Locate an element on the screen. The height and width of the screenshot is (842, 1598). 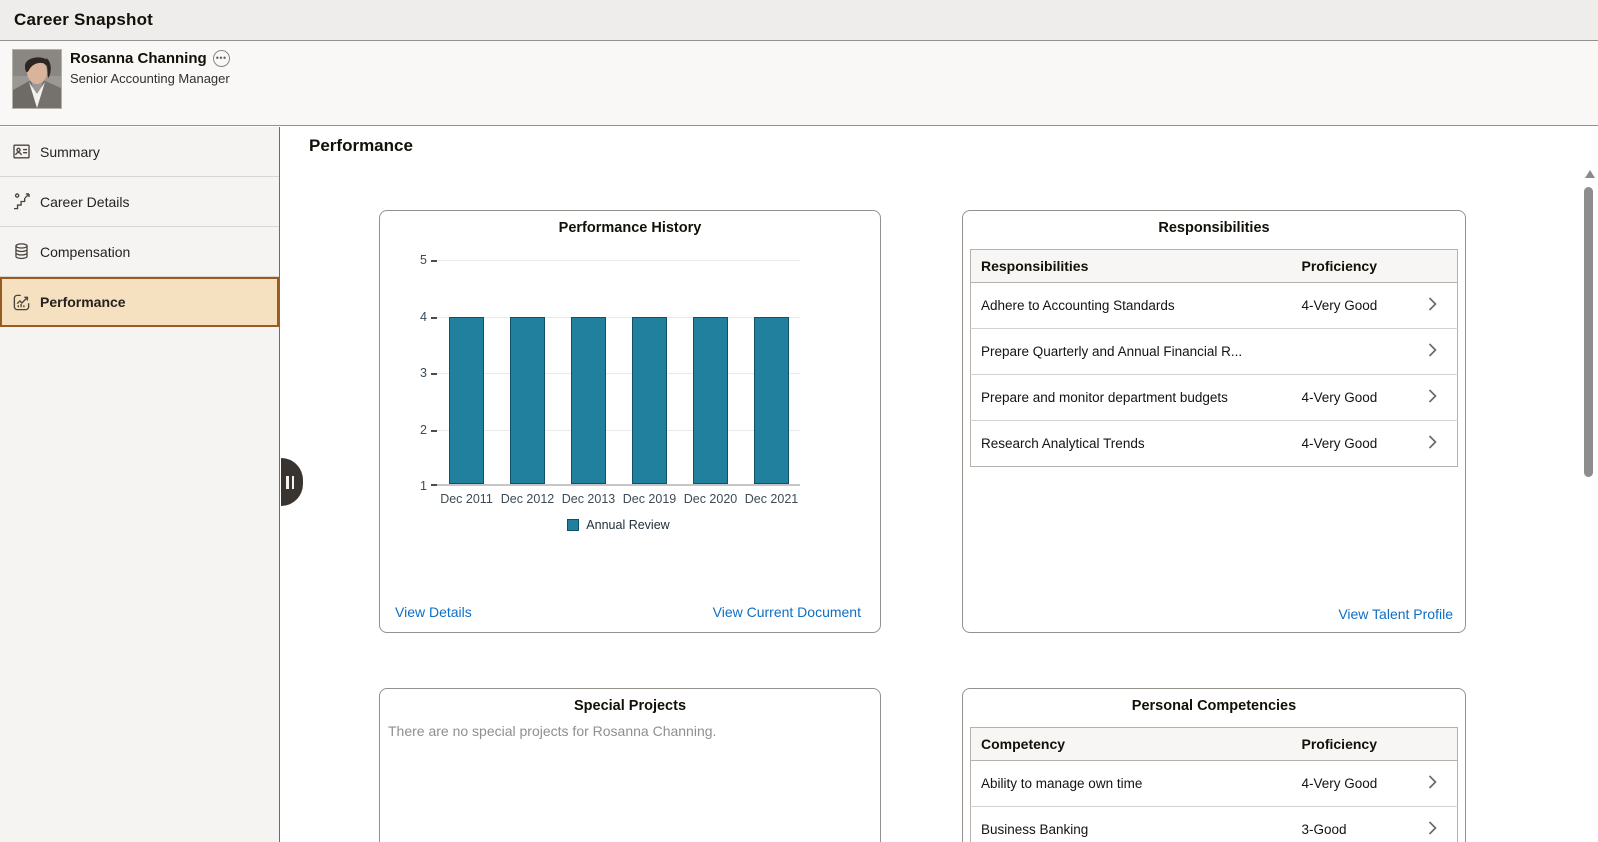
bar-dec-2012 is located at coordinates (527, 400).